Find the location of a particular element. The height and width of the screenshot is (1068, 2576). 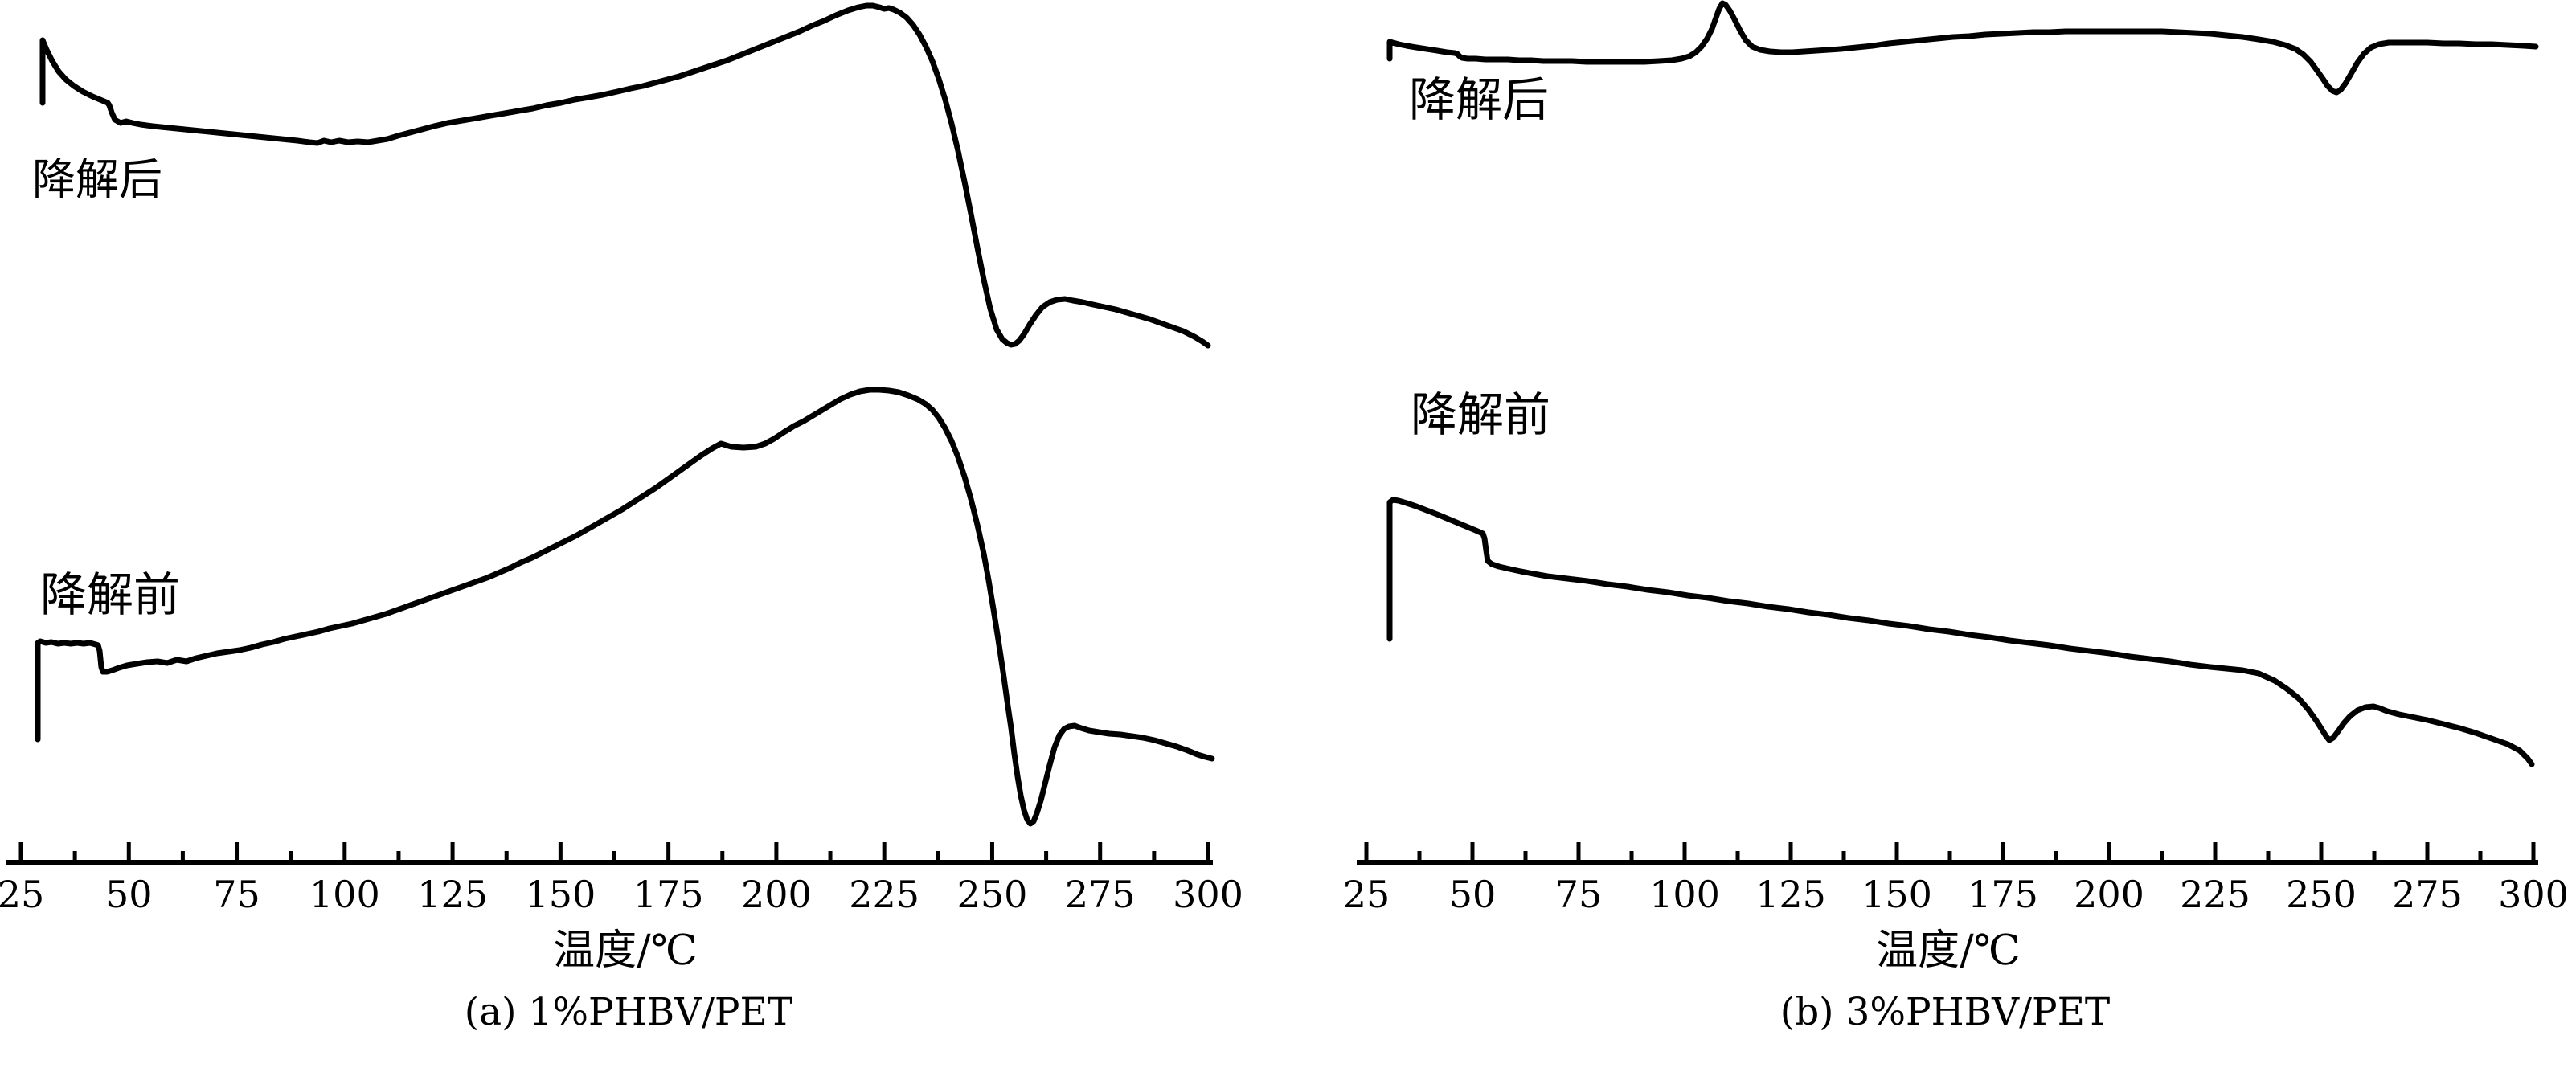

x-tick-label-a-100: 100 is located at coordinates (344, 894).